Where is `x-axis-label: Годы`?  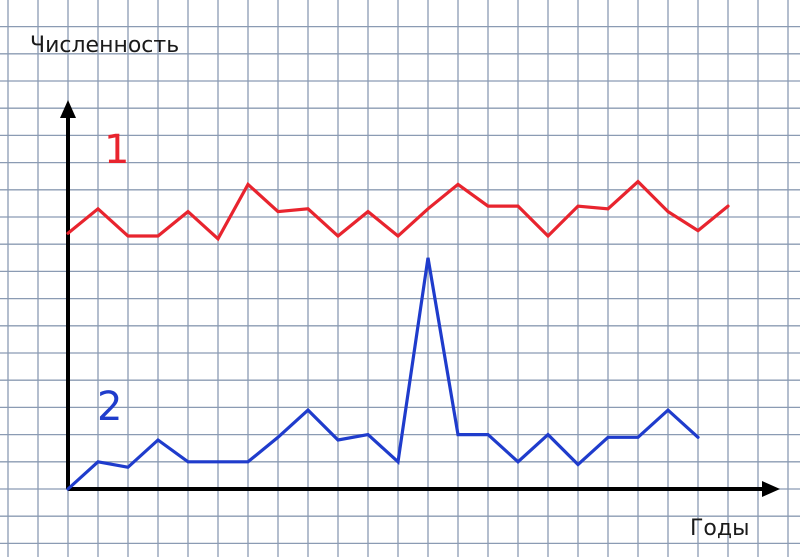 x-axis-label: Годы is located at coordinates (719, 528).